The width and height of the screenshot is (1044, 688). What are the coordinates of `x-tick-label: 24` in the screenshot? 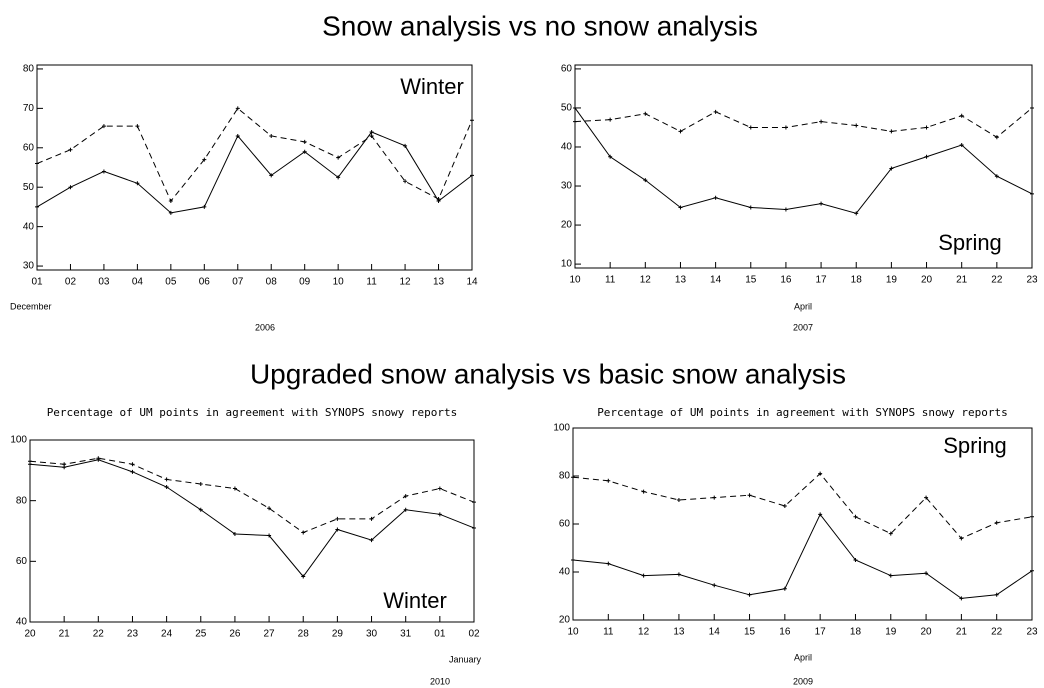 It's located at (167, 634).